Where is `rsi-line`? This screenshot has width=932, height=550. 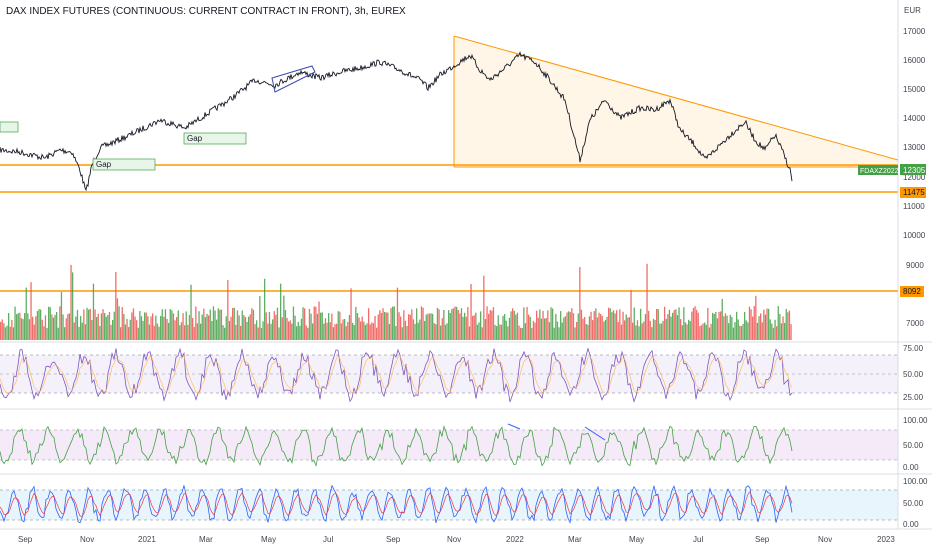 rsi-line is located at coordinates (396, 375).